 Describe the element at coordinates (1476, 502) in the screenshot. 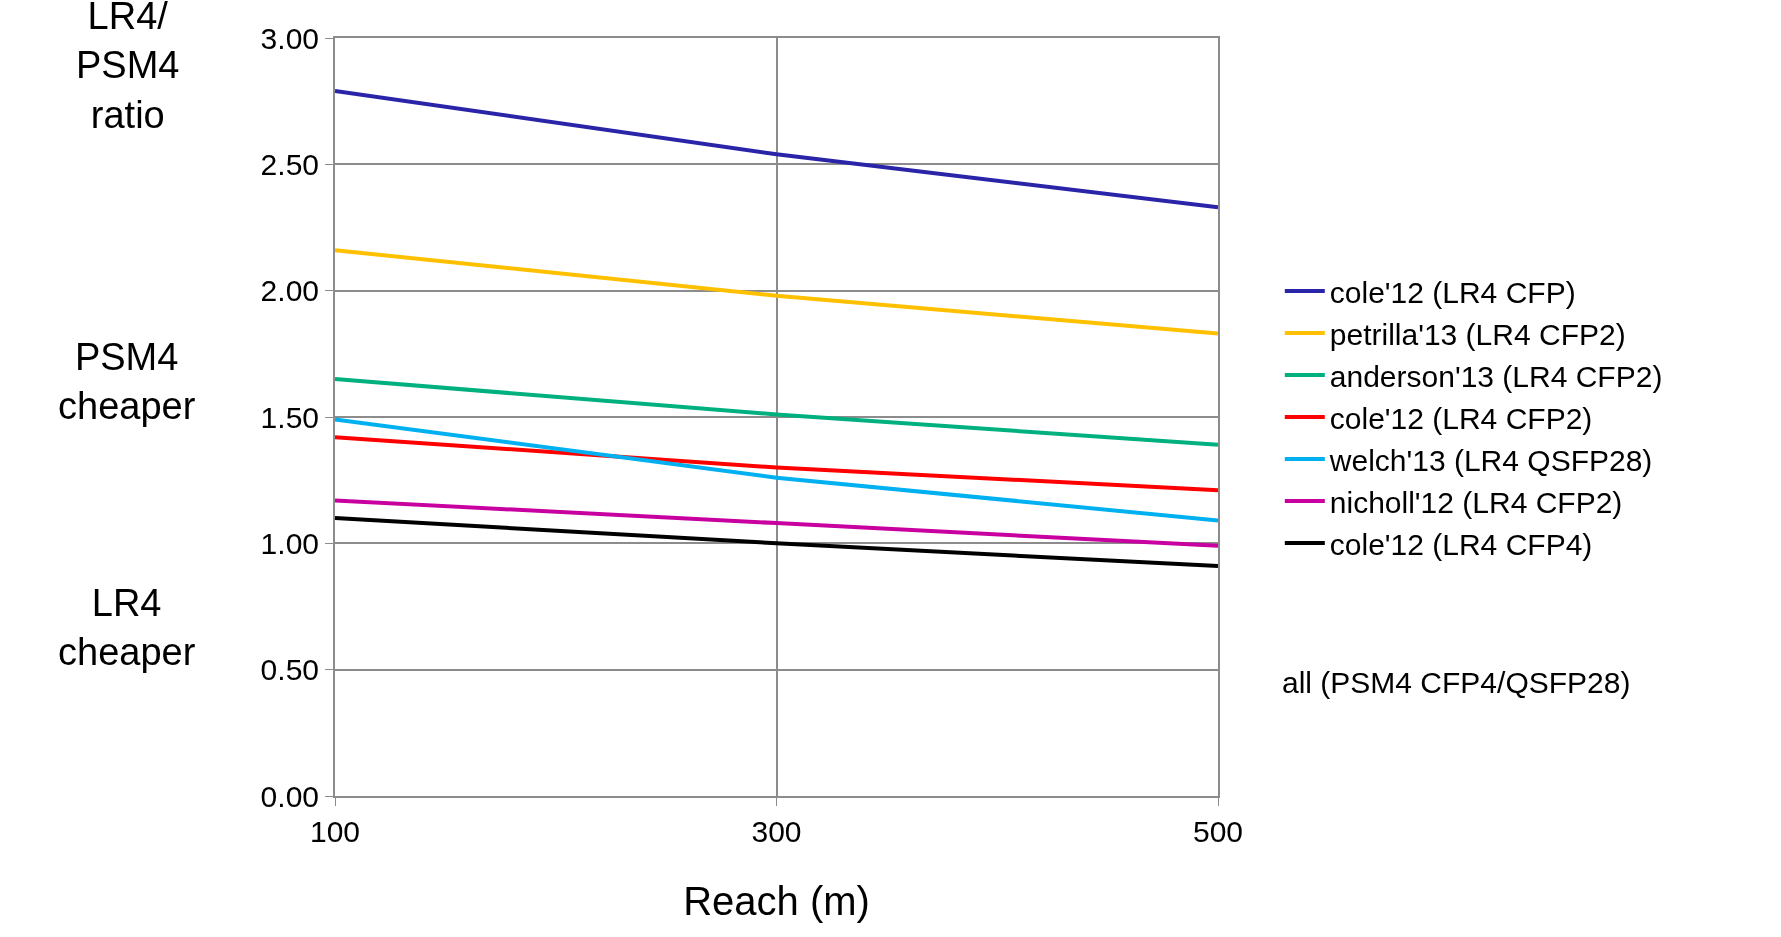

I see `legend-label: nicholl'12 (LR4 CFP2)` at that location.